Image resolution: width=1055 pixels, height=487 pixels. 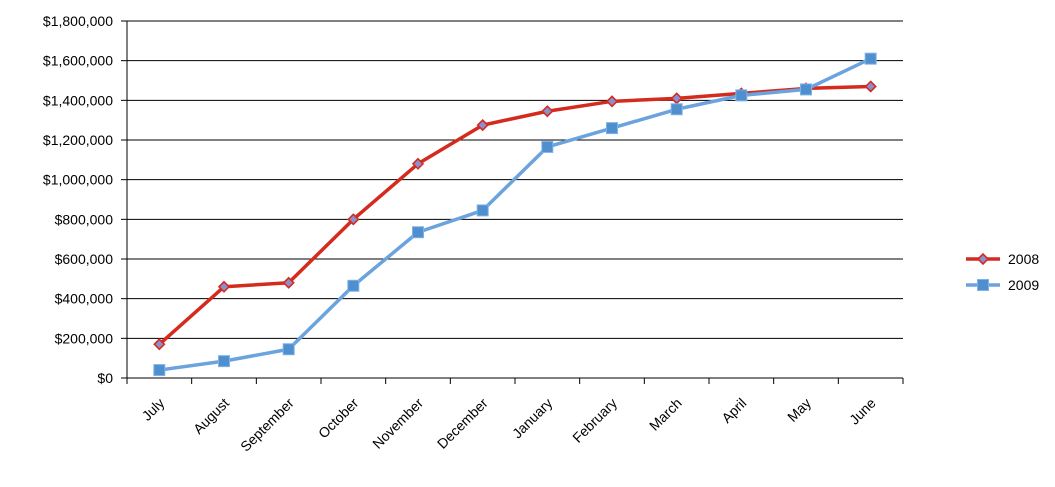 I want to click on y-tick-label: $200,000, so click(x=84, y=338).